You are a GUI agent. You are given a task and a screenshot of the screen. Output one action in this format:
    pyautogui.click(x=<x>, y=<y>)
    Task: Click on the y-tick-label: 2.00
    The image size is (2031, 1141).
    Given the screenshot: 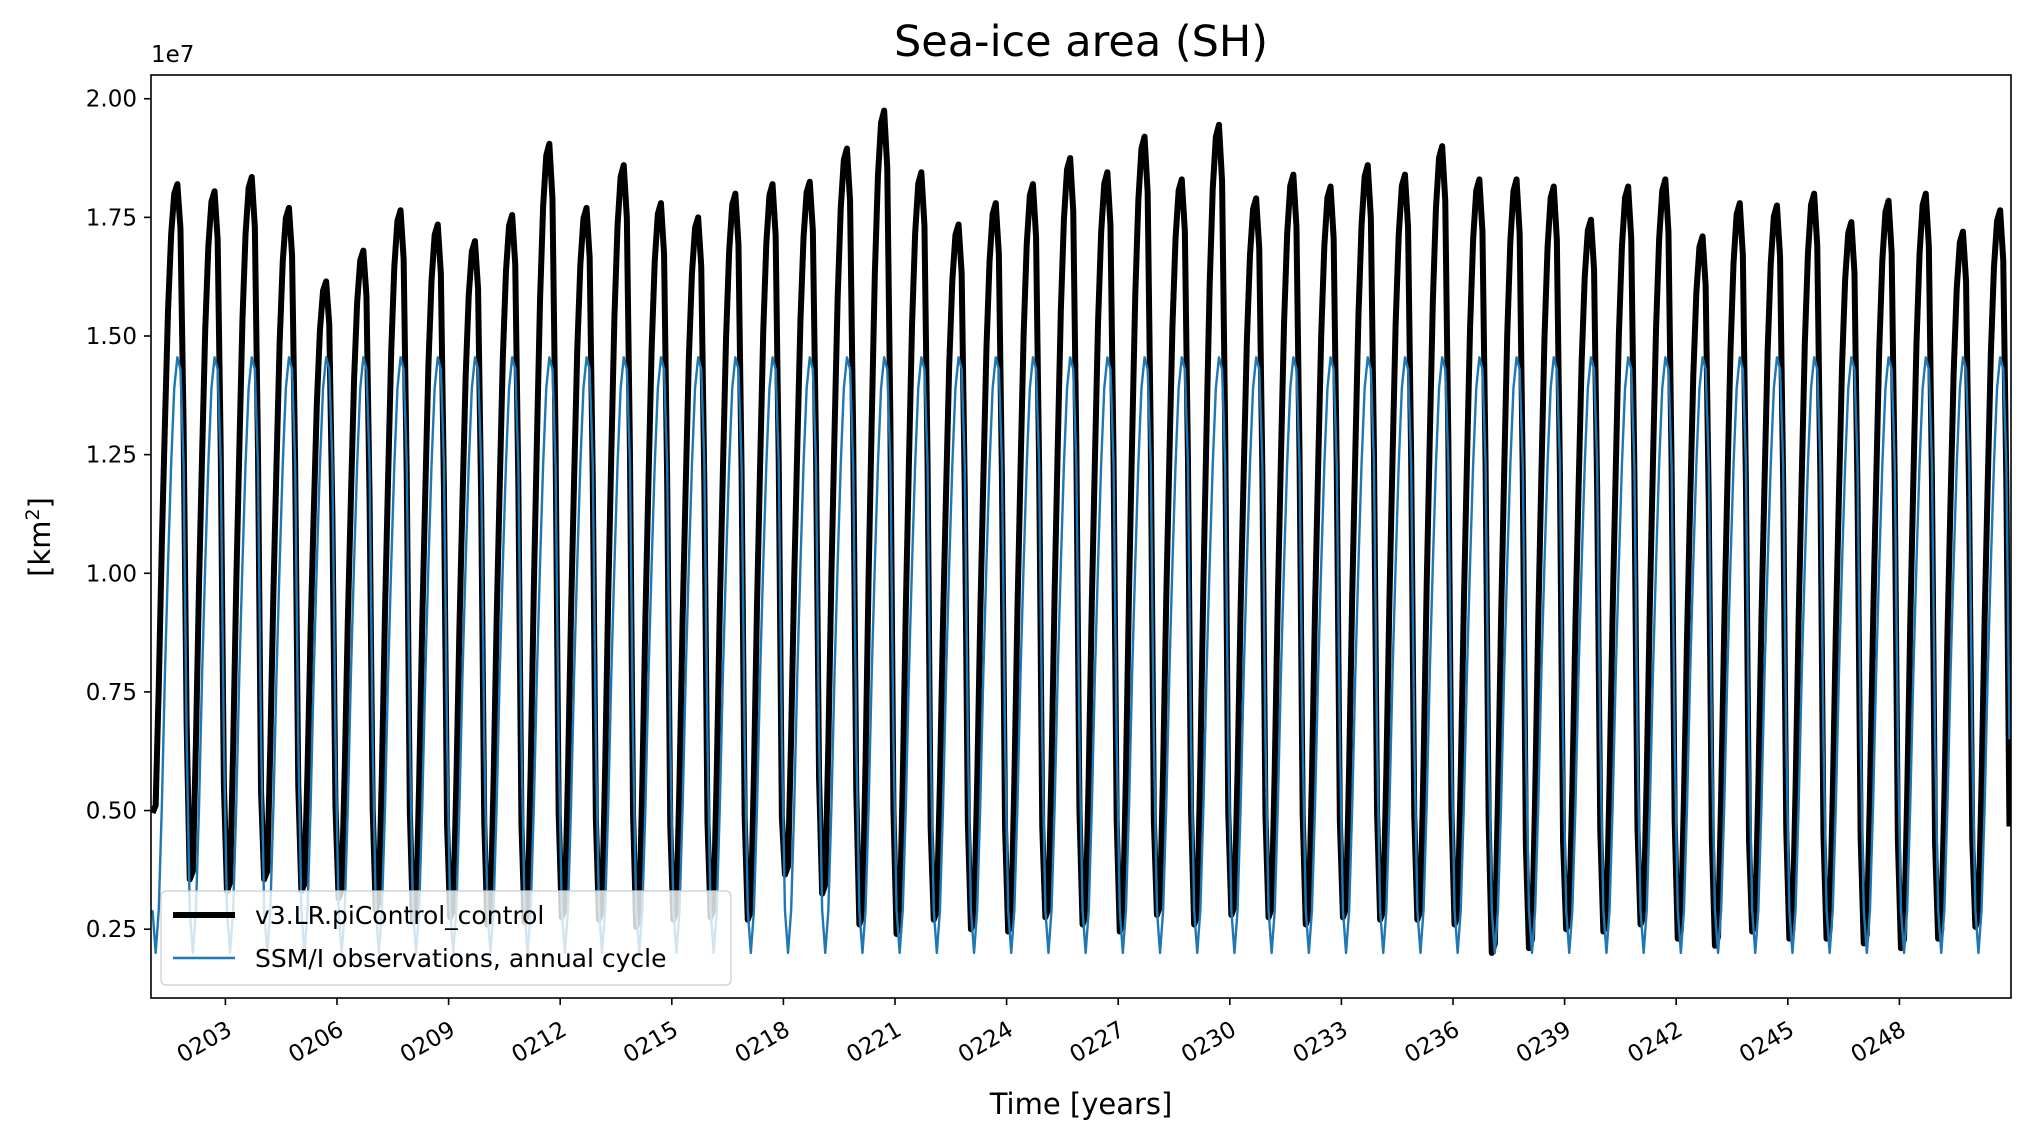 What is the action you would take?
    pyautogui.click(x=111, y=100)
    